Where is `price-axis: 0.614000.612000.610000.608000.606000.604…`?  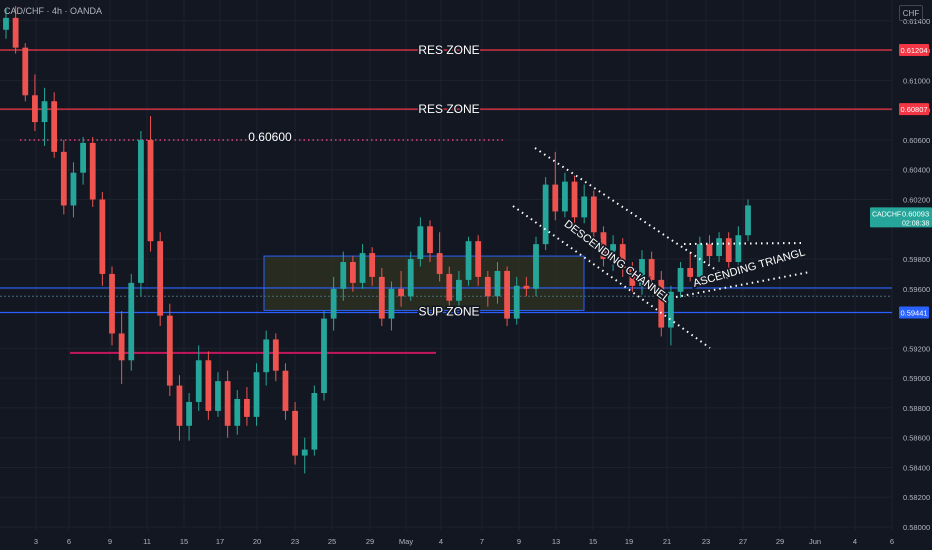 price-axis: 0.614000.612000.610000.608000.606000.604… is located at coordinates (901, 274).